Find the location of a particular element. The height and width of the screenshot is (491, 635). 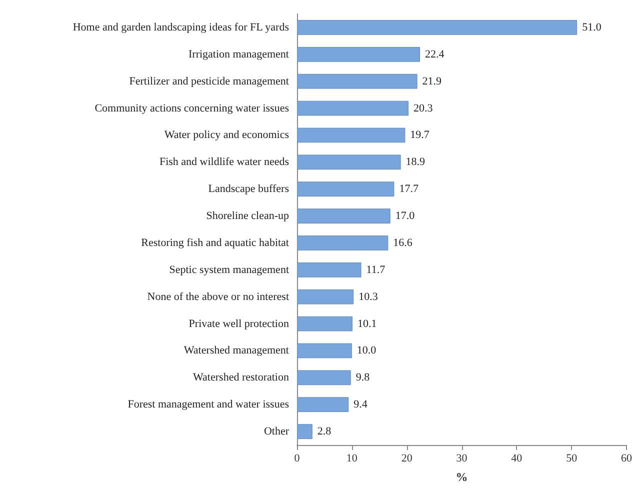

data-label: 9.8 is located at coordinates (363, 378).